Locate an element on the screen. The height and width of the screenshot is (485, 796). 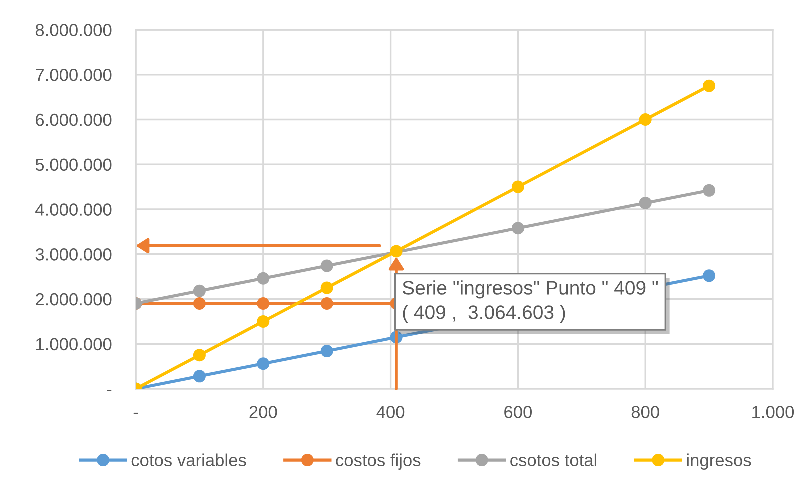
x-tick-label: 600 is located at coordinates (518, 412).